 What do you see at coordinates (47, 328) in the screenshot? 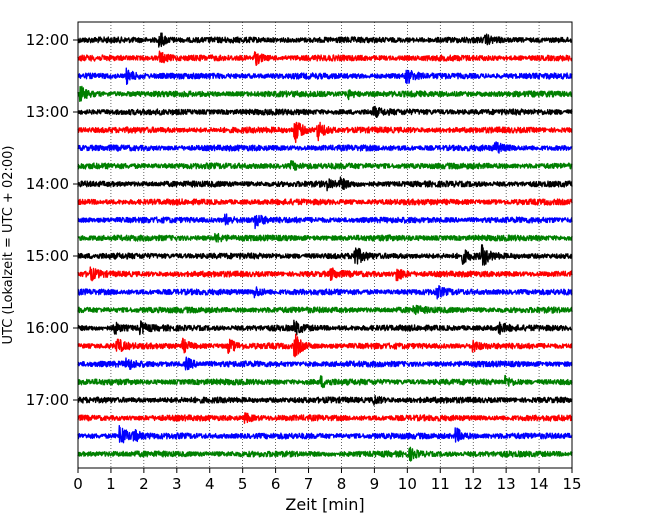
I see `y-tick-label: 16:00` at bounding box center [47, 328].